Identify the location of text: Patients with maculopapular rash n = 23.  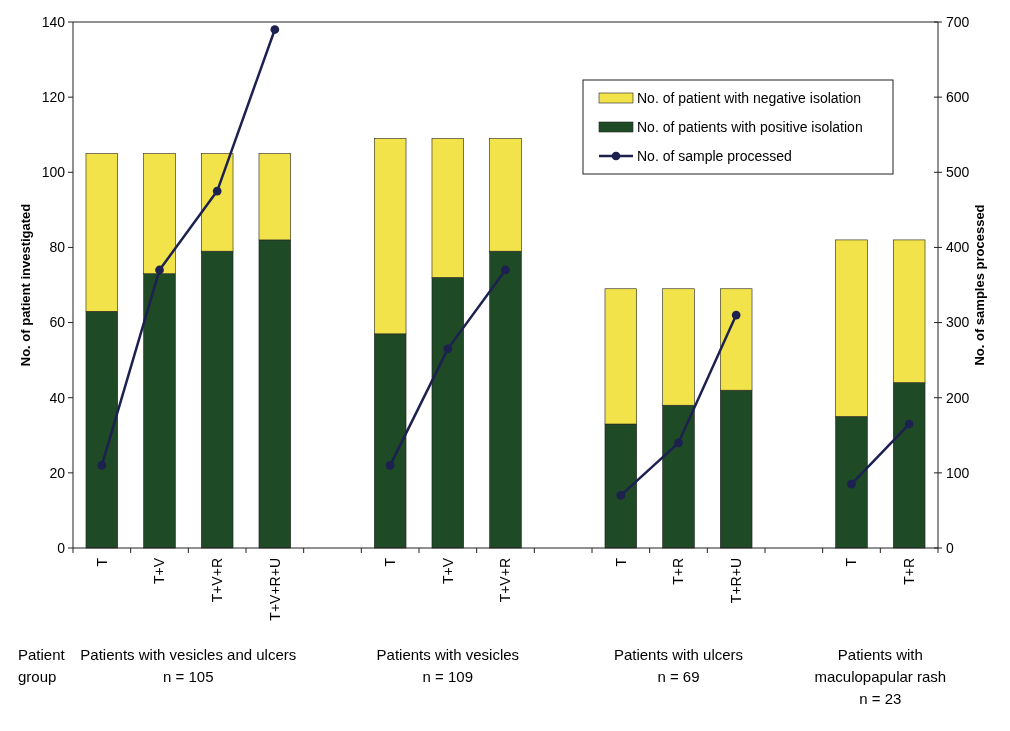
(880, 676).